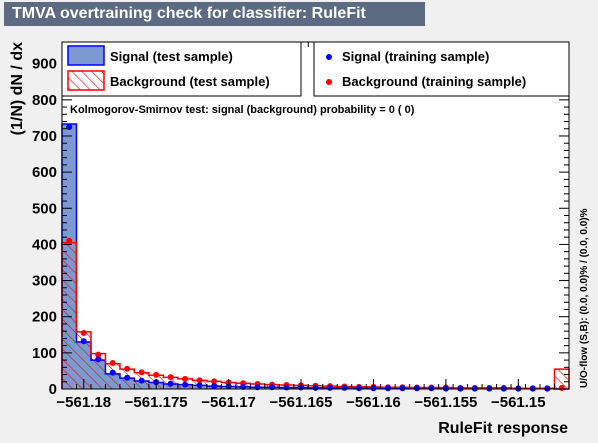 The height and width of the screenshot is (443, 598). Describe the element at coordinates (329, 82) in the screenshot. I see `legend-marker-background-training` at that location.